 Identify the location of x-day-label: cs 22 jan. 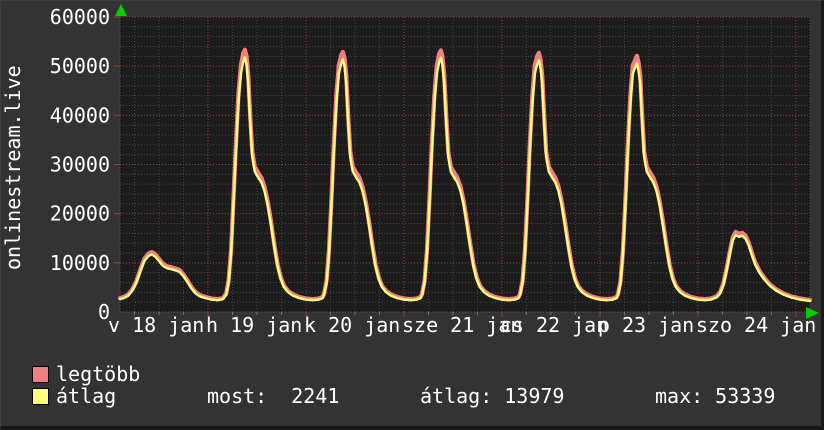
(554, 325).